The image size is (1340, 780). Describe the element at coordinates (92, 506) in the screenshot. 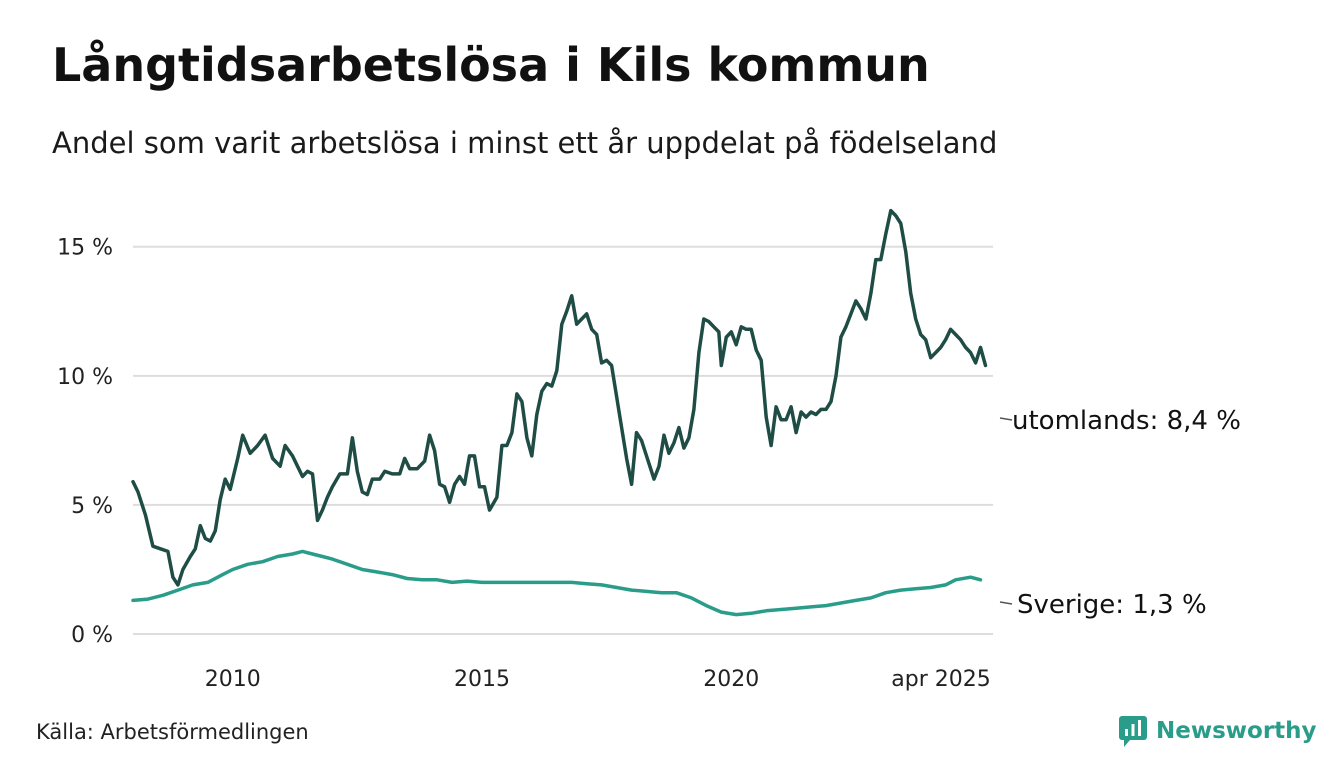

I see `y-tick-label: 5 %` at that location.